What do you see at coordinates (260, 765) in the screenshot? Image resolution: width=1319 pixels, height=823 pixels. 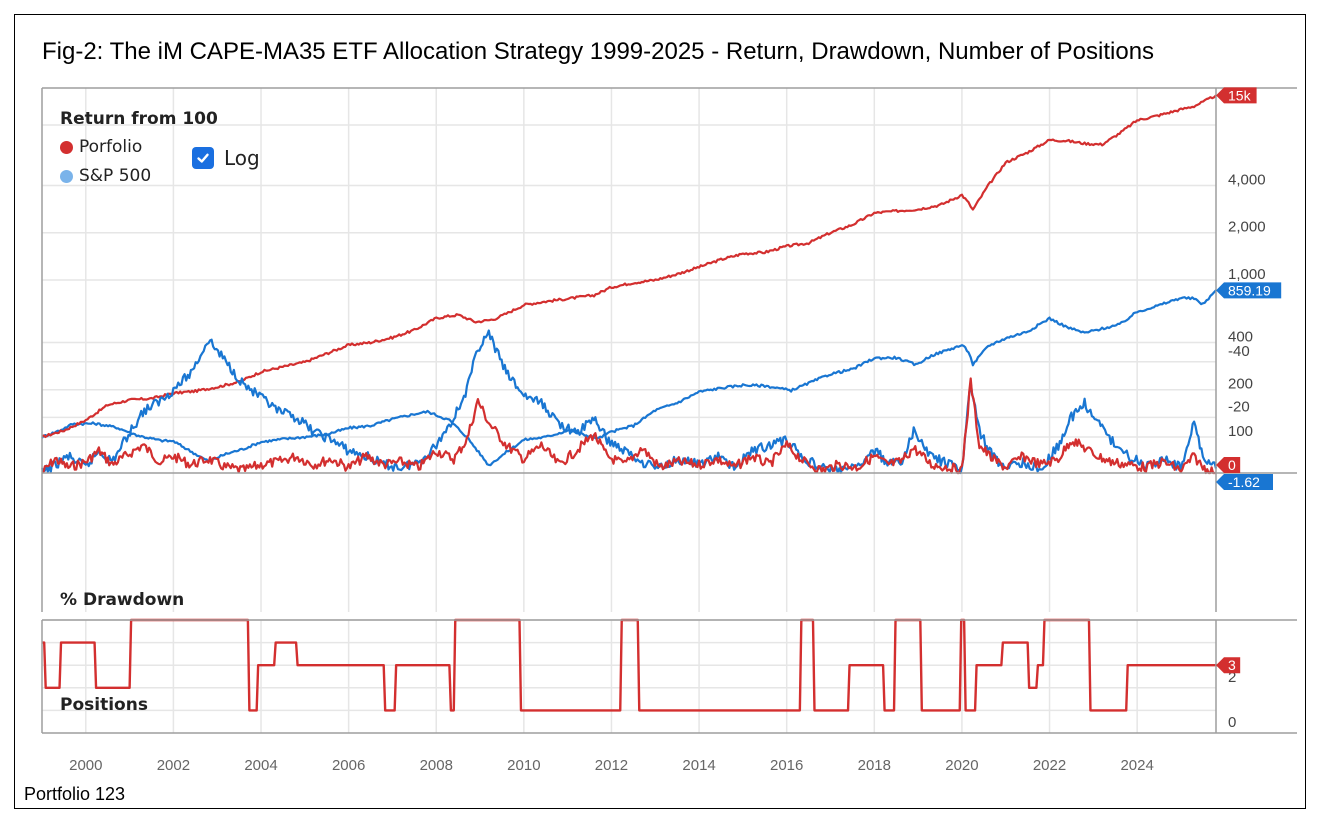 I see `x-tick-label: 2004` at bounding box center [260, 765].